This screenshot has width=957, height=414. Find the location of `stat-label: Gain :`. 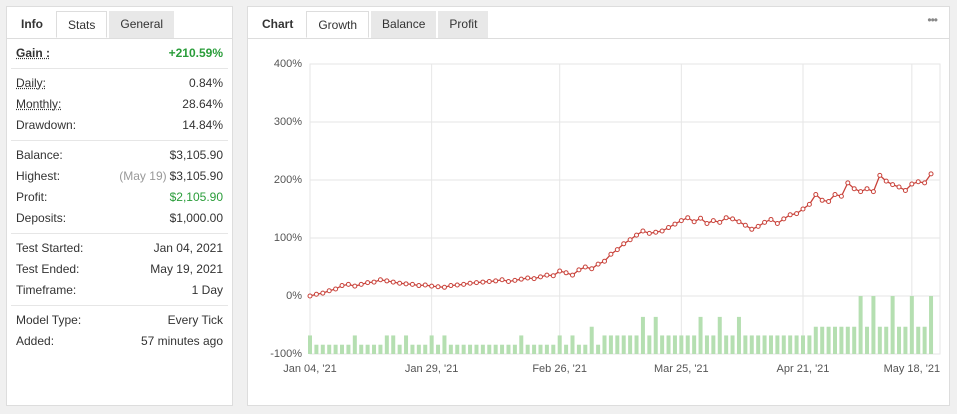

stat-label: Gain : is located at coordinates (33, 53).